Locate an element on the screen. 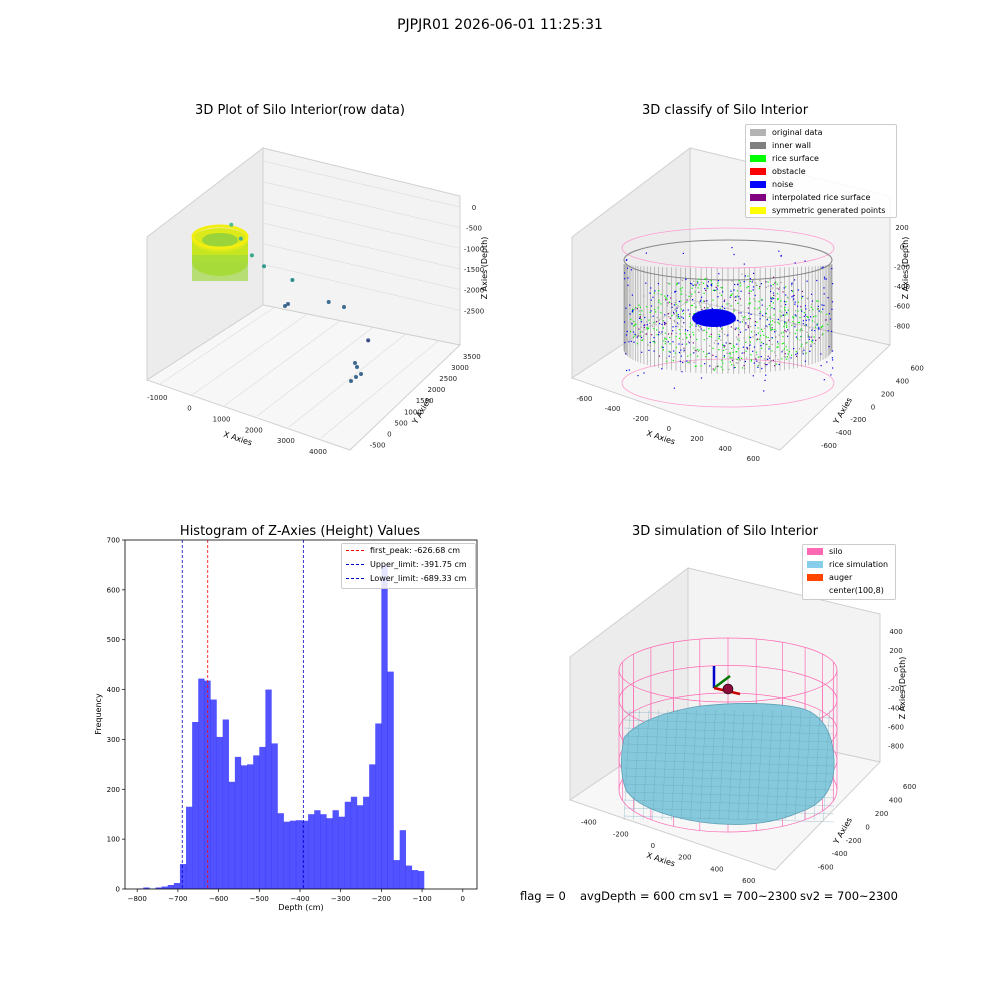 This screenshot has width=1000, height=1000. legend-label: auger is located at coordinates (841, 577).